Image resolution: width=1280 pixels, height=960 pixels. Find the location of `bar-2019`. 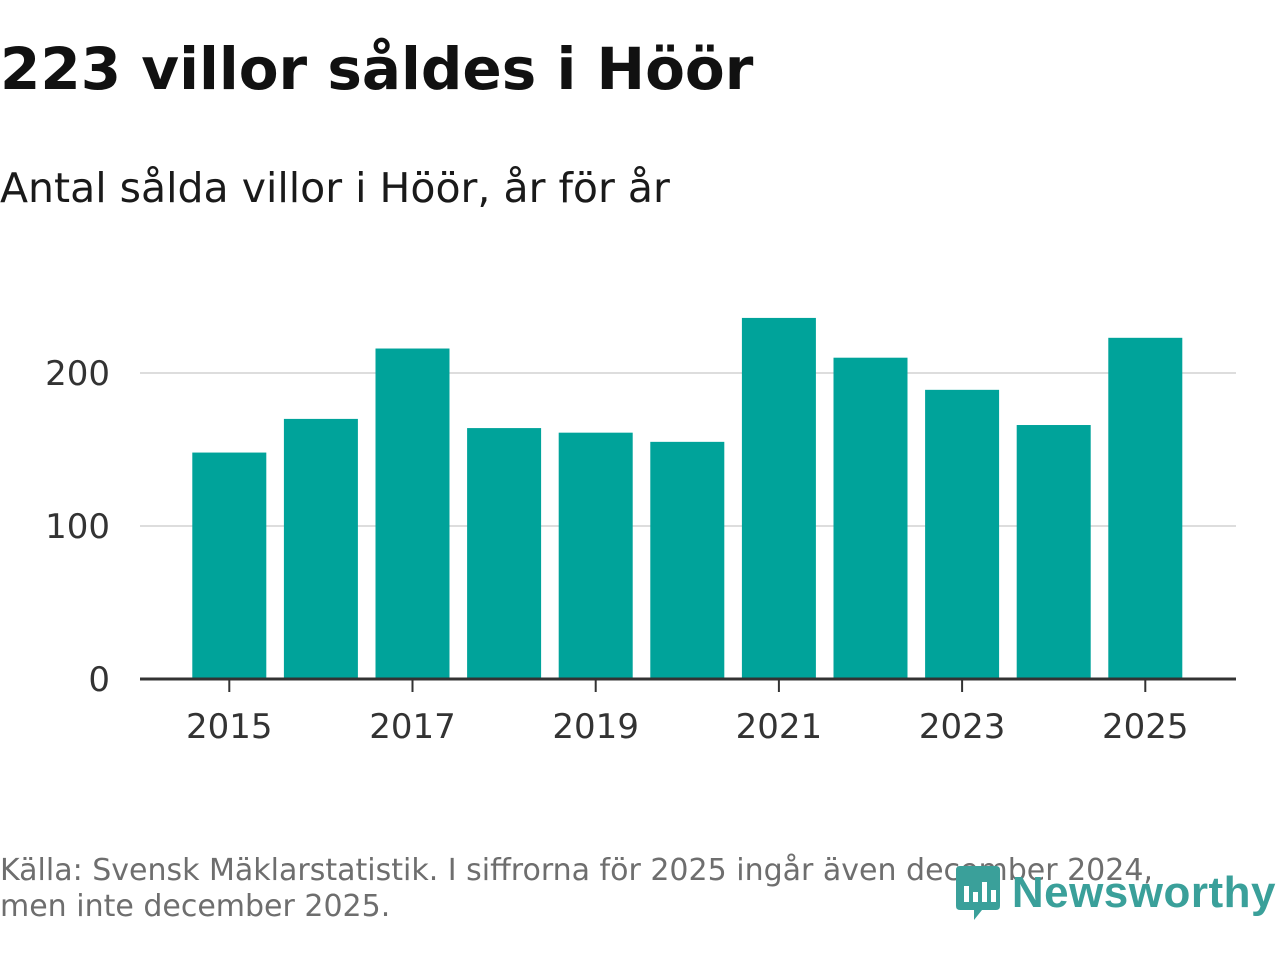

bar-2019 is located at coordinates (595, 555).